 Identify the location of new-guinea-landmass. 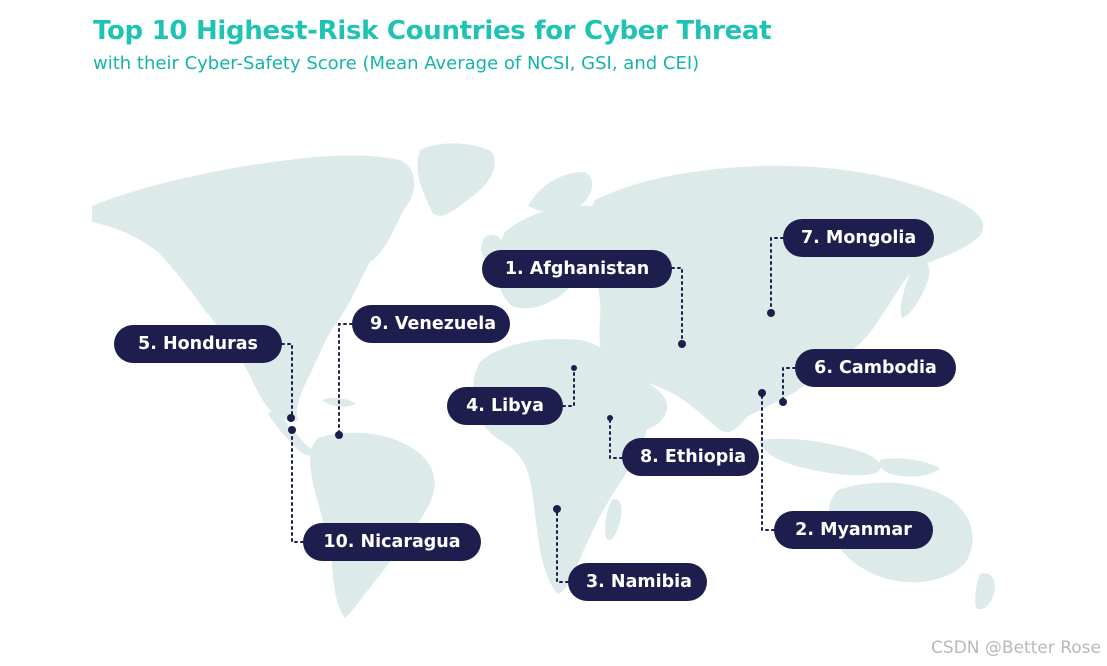
(909, 467).